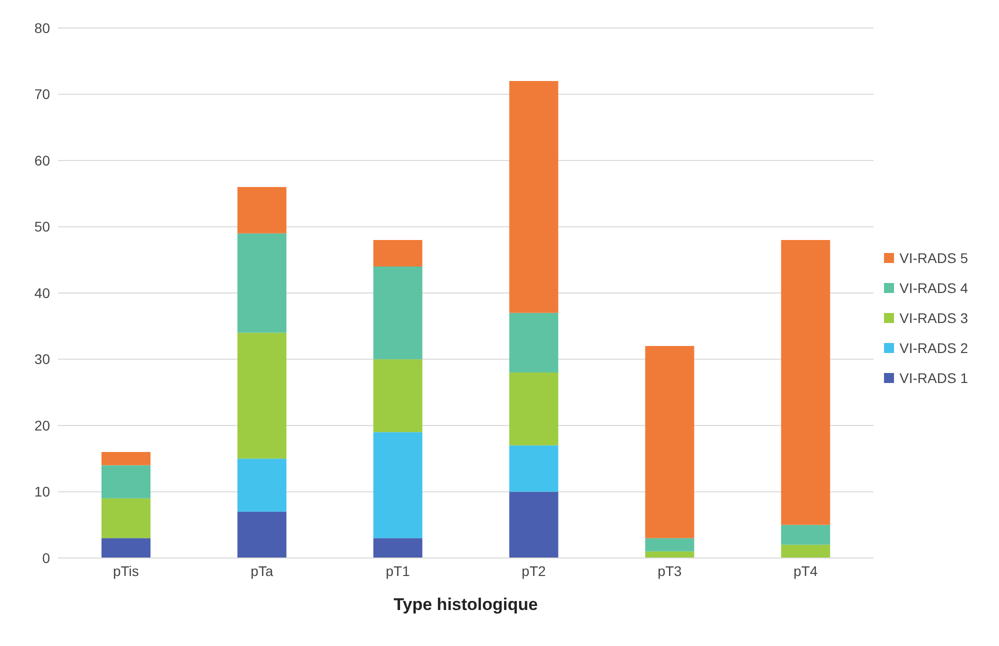 The image size is (999, 646). Describe the element at coordinates (42, 226) in the screenshot. I see `y-tick-label: 50` at that location.